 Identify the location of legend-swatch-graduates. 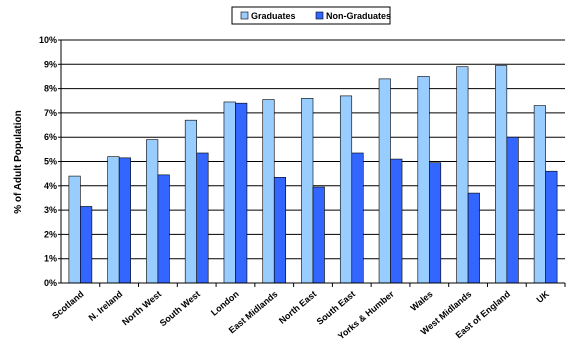
(244, 15).